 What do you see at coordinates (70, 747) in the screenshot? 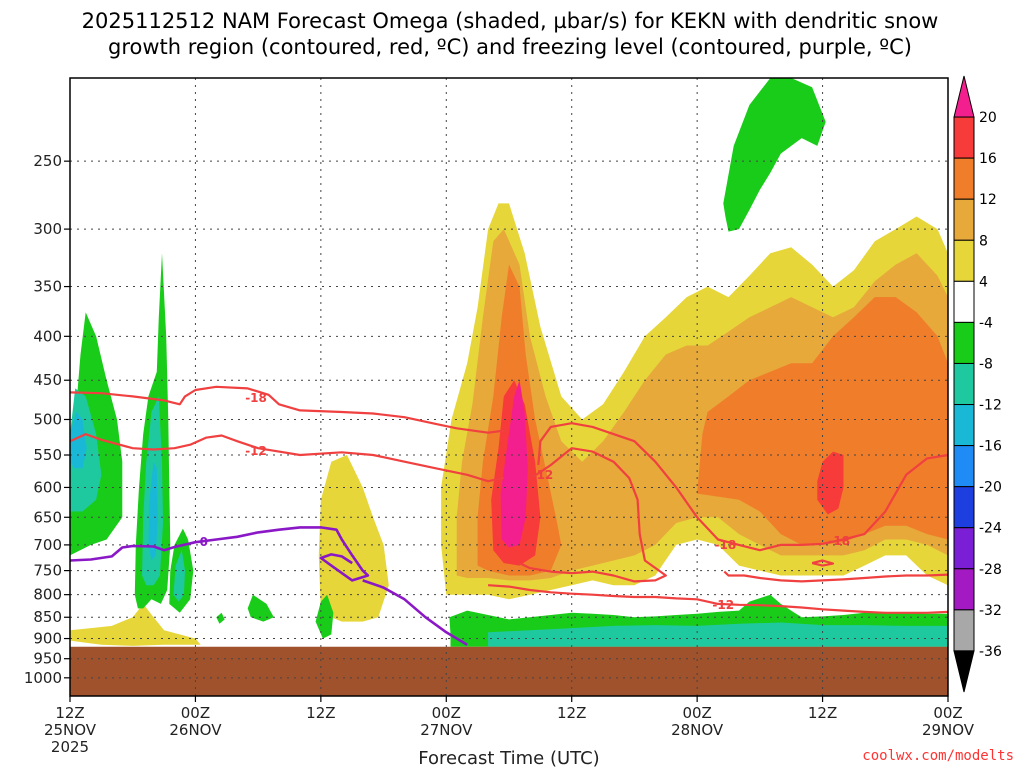
I see `x-tick-label: 2025` at bounding box center [70, 747].